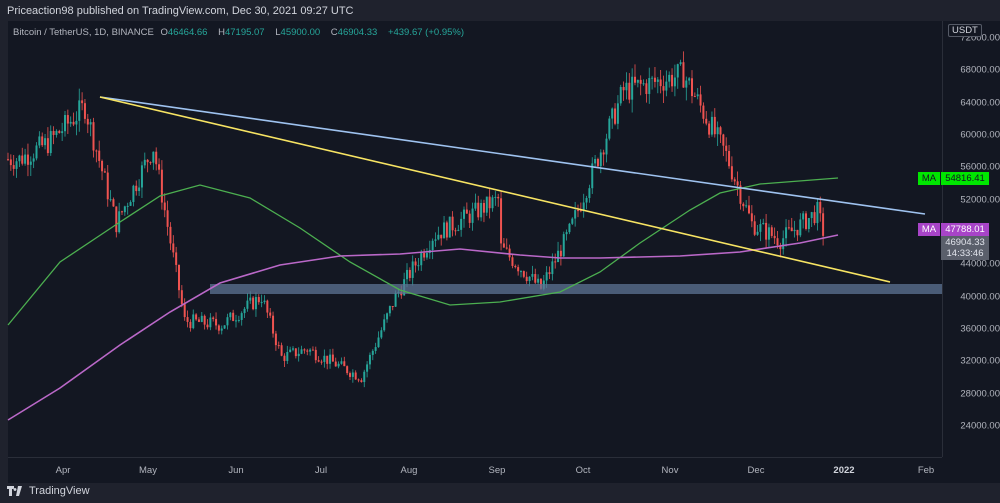 The width and height of the screenshot is (1000, 503). Describe the element at coordinates (980, 167) in the screenshot. I see `price-tick: 56000.00` at that location.